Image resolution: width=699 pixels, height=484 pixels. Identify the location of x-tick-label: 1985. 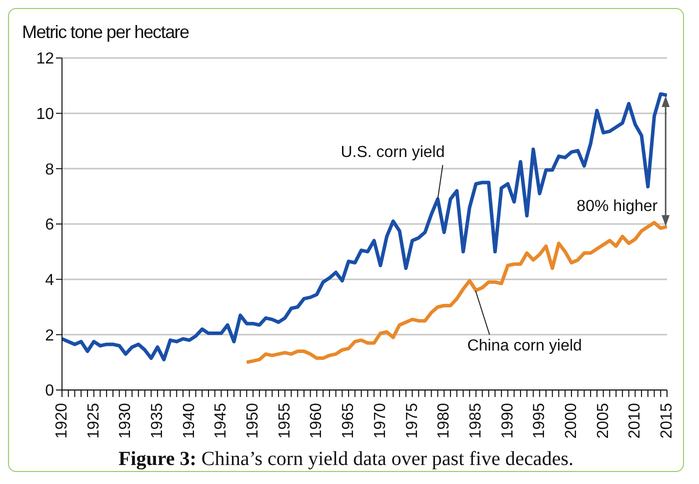
(475, 420).